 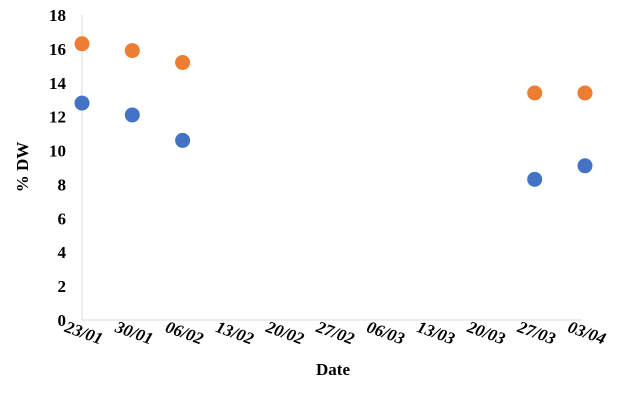 What do you see at coordinates (57, 117) in the screenshot?
I see `y-tick-label: 12` at bounding box center [57, 117].